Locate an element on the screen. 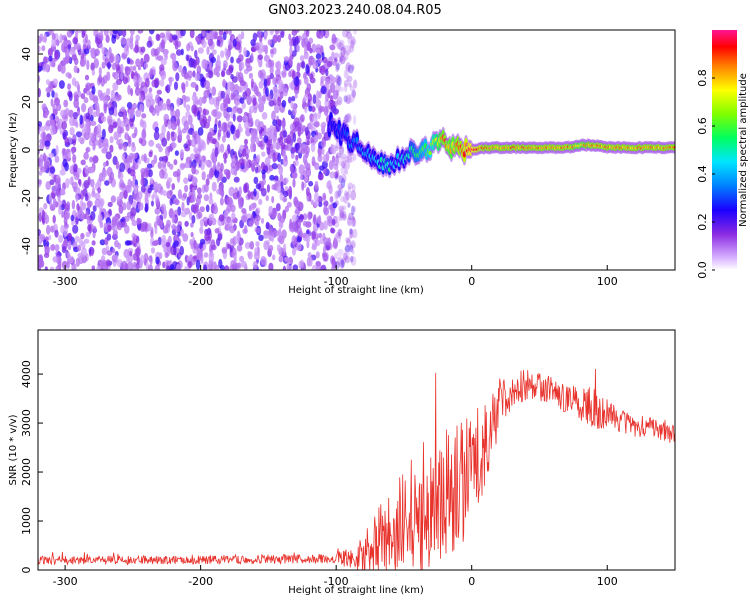 This screenshot has height=600, width=750. x-tick-label: -300 is located at coordinates (65, 281).